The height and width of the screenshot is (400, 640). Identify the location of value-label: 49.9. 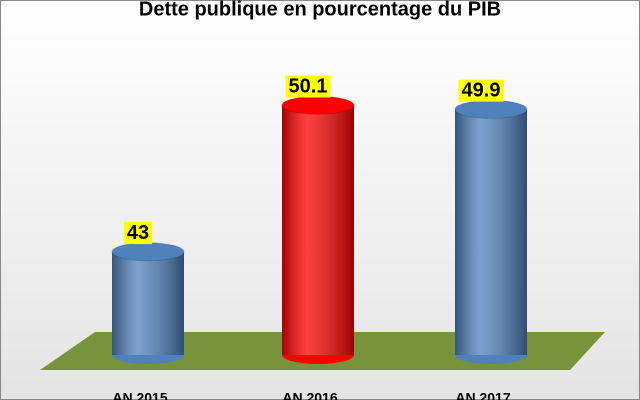
(481, 91).